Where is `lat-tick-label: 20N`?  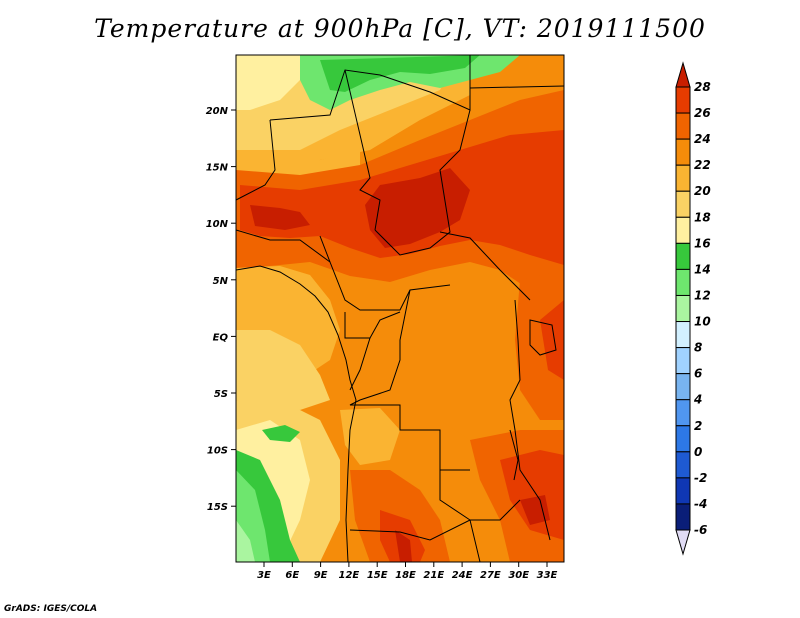
lat-tick-label: 20N is located at coordinates (217, 111).